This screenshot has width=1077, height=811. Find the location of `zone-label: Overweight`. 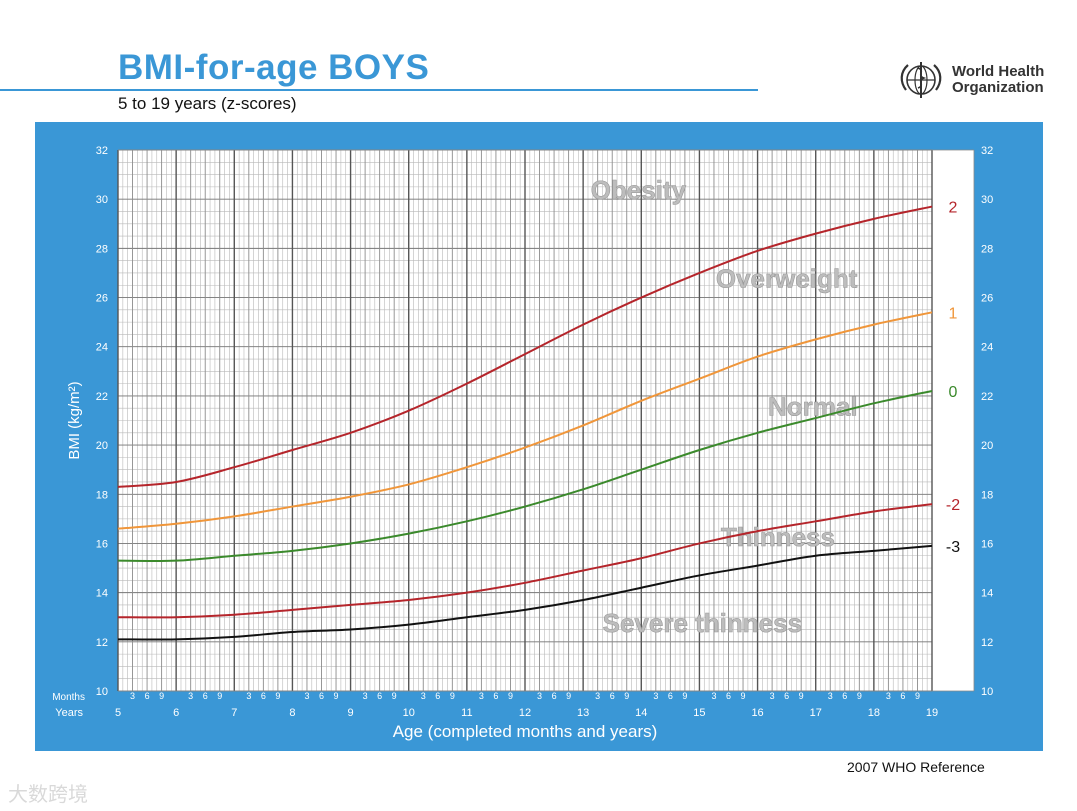

zone-label: Overweight is located at coordinates (787, 279).